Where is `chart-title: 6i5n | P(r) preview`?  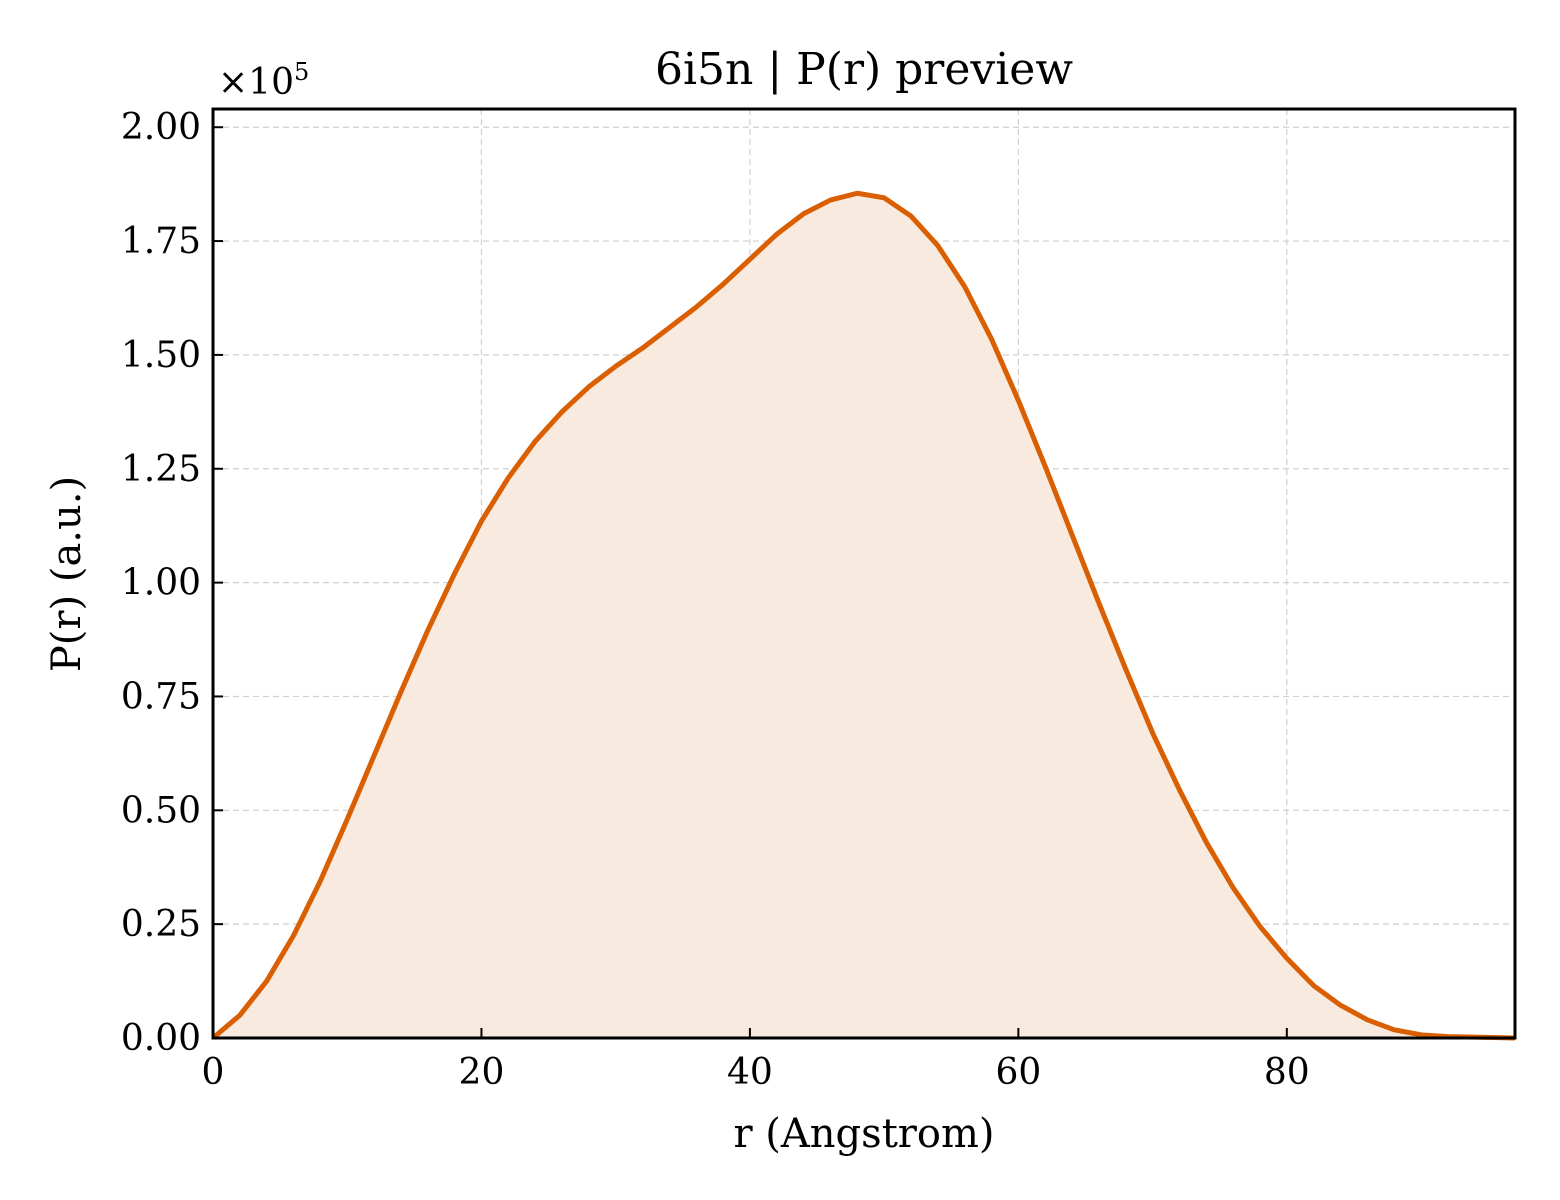 chart-title: 6i5n | P(r) preview is located at coordinates (864, 69).